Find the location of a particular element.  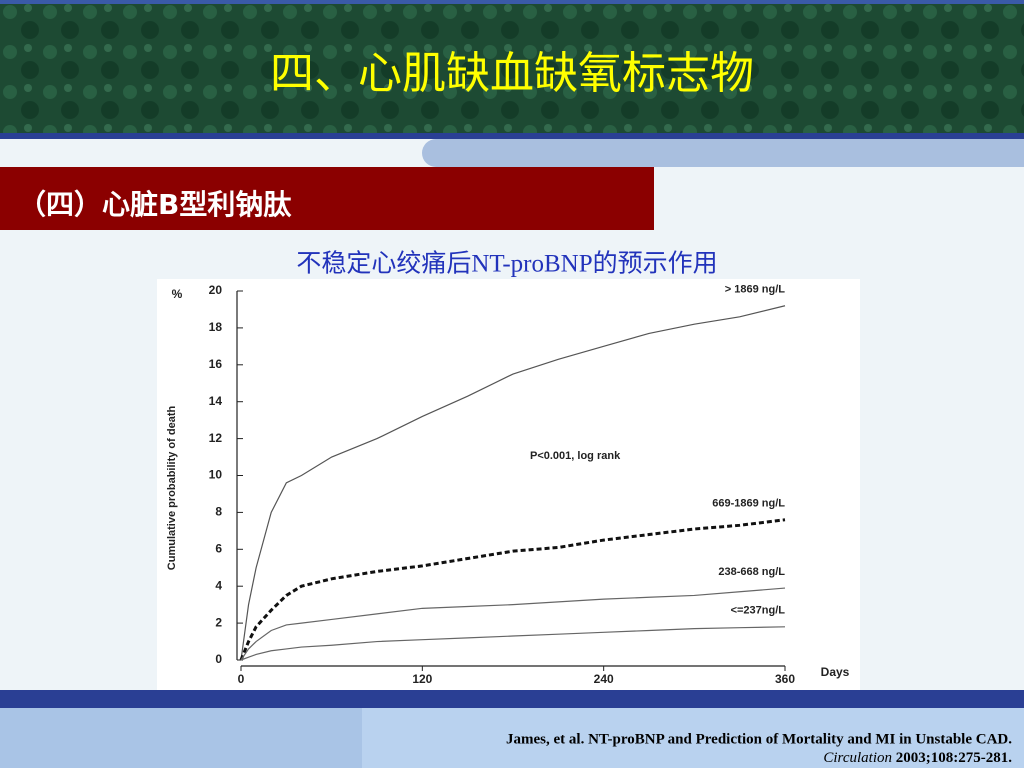

y-axis-label: Cumulative probability of death is located at coordinates (172, 488).